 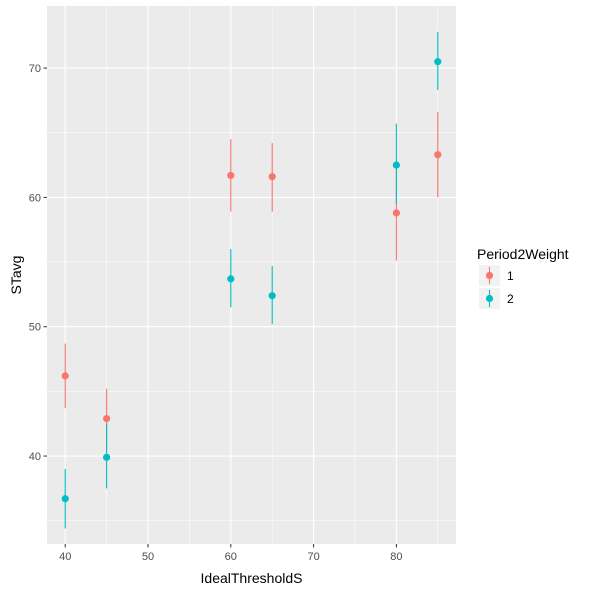 What do you see at coordinates (523, 254) in the screenshot?
I see `legend-title: Period2Weight` at bounding box center [523, 254].